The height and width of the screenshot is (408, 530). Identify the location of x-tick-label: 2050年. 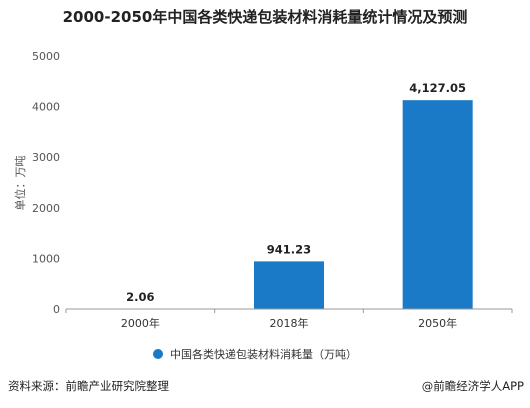
(437, 323).